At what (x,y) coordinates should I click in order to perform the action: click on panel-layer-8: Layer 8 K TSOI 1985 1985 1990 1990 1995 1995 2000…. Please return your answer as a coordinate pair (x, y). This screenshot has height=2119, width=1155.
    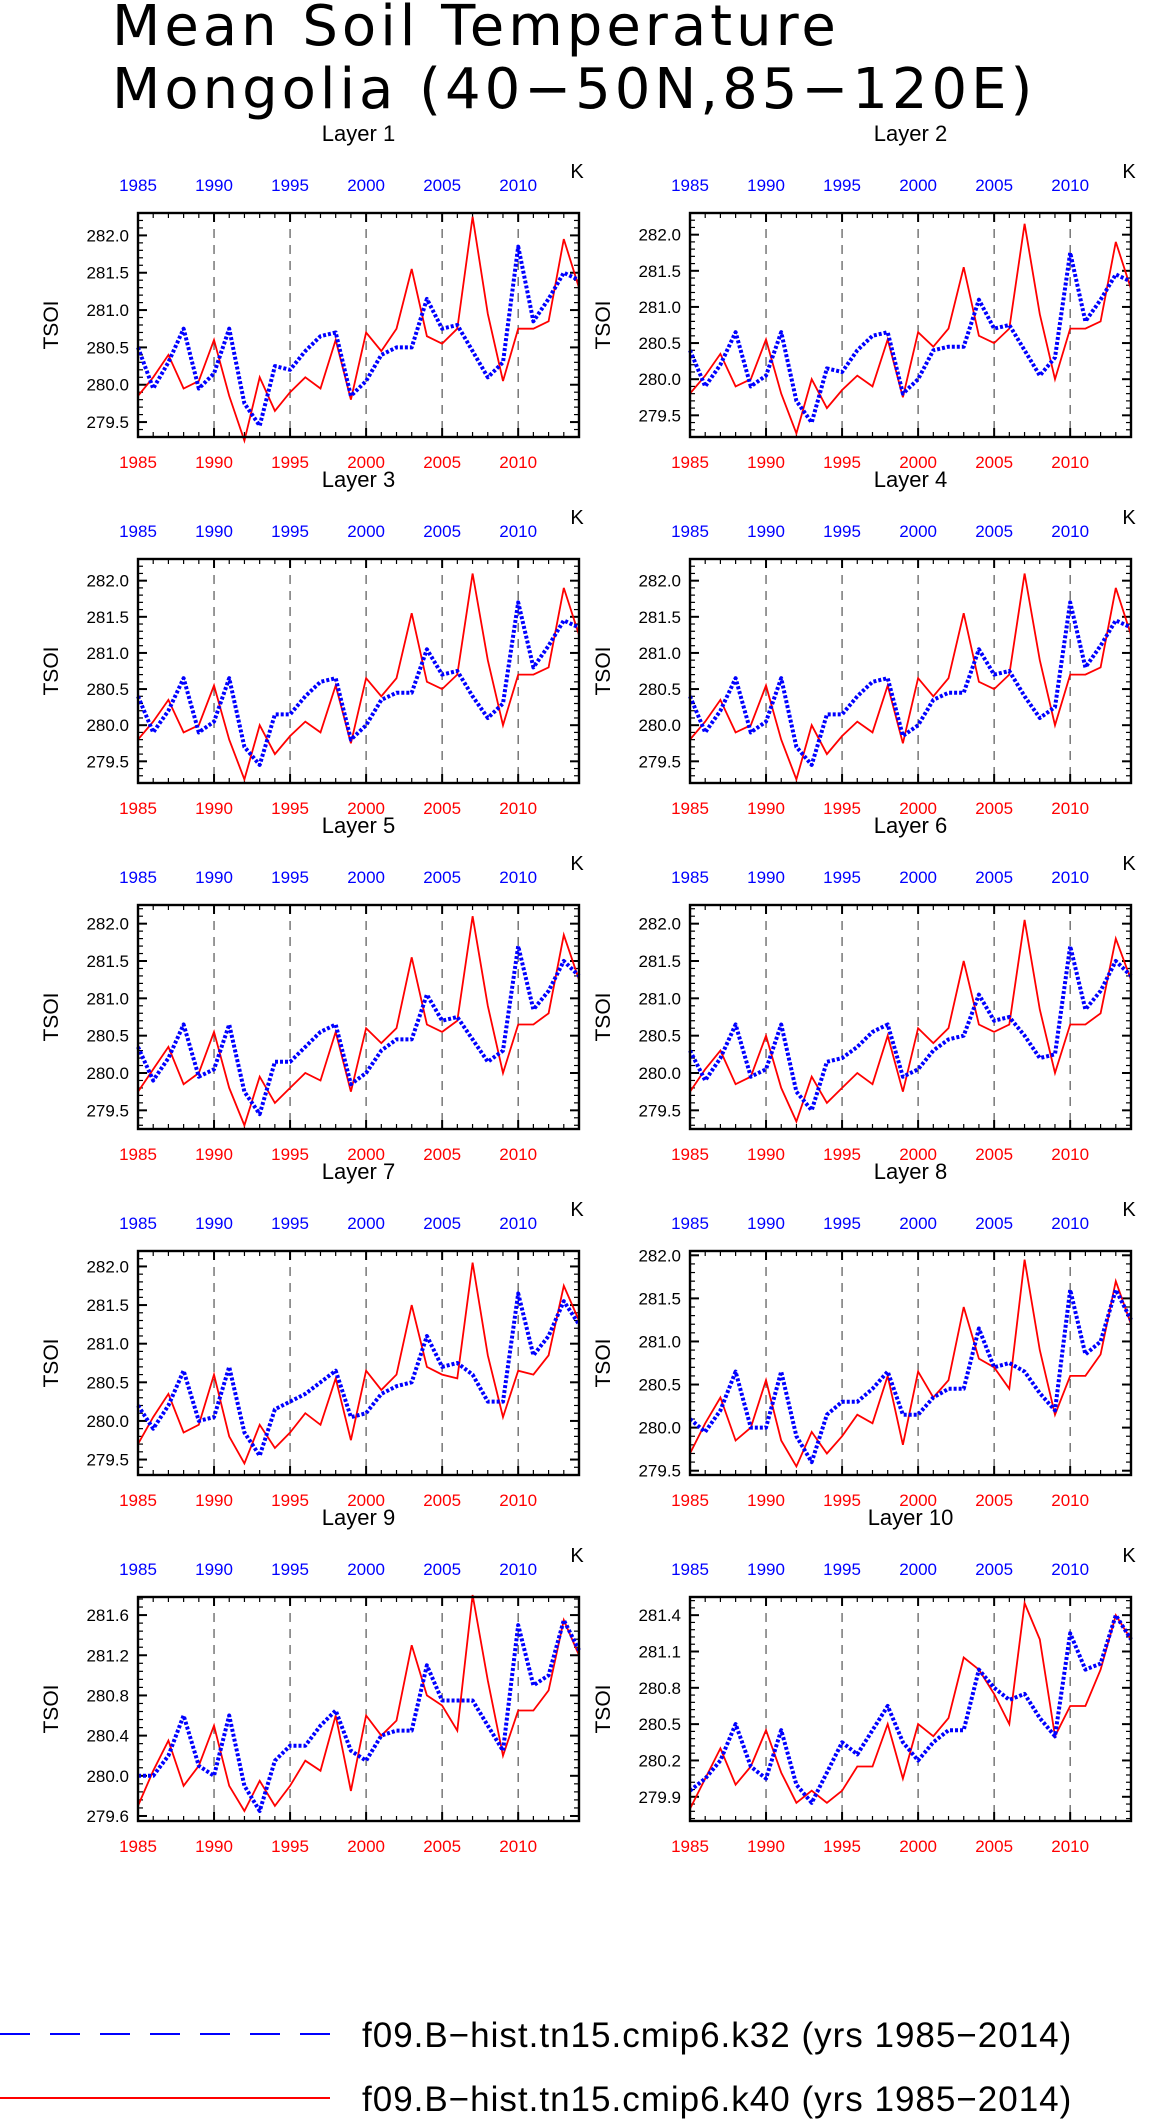
    Looking at the image, I should click on (864, 1334).